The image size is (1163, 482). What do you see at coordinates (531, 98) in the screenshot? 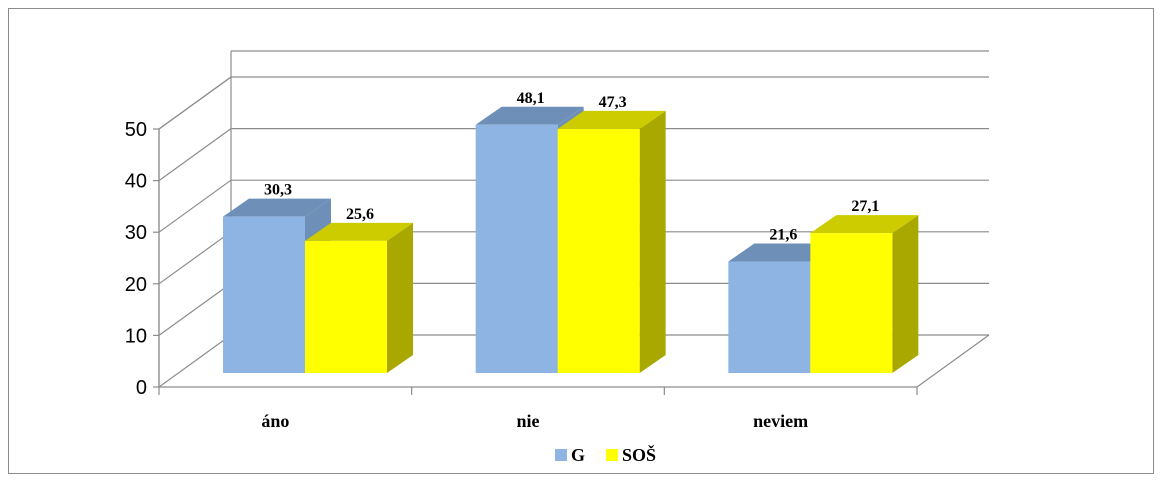
I see `data-label: 48,1` at bounding box center [531, 98].